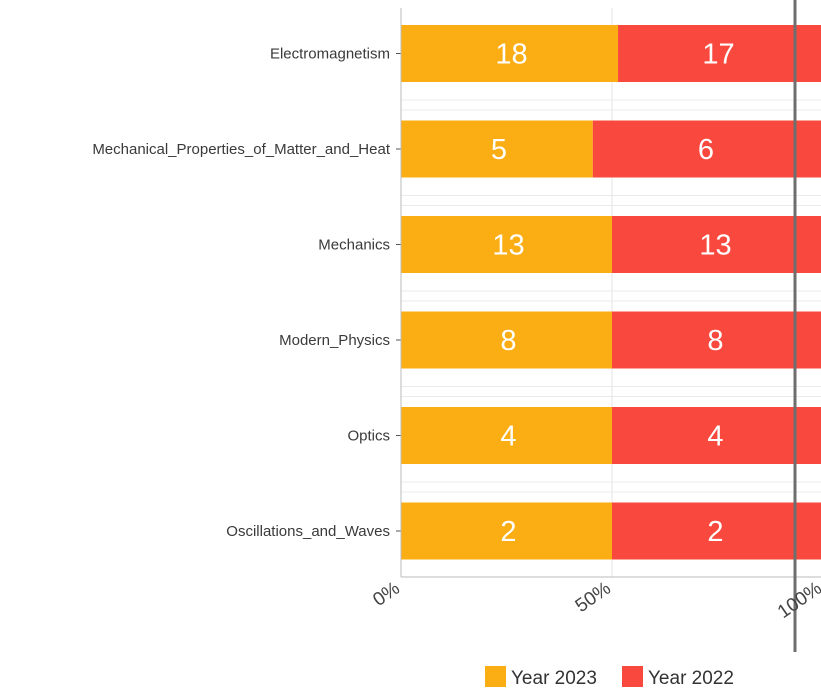 The image size is (821, 689). I want to click on x-tick-label: 100%, so click(797, 600).